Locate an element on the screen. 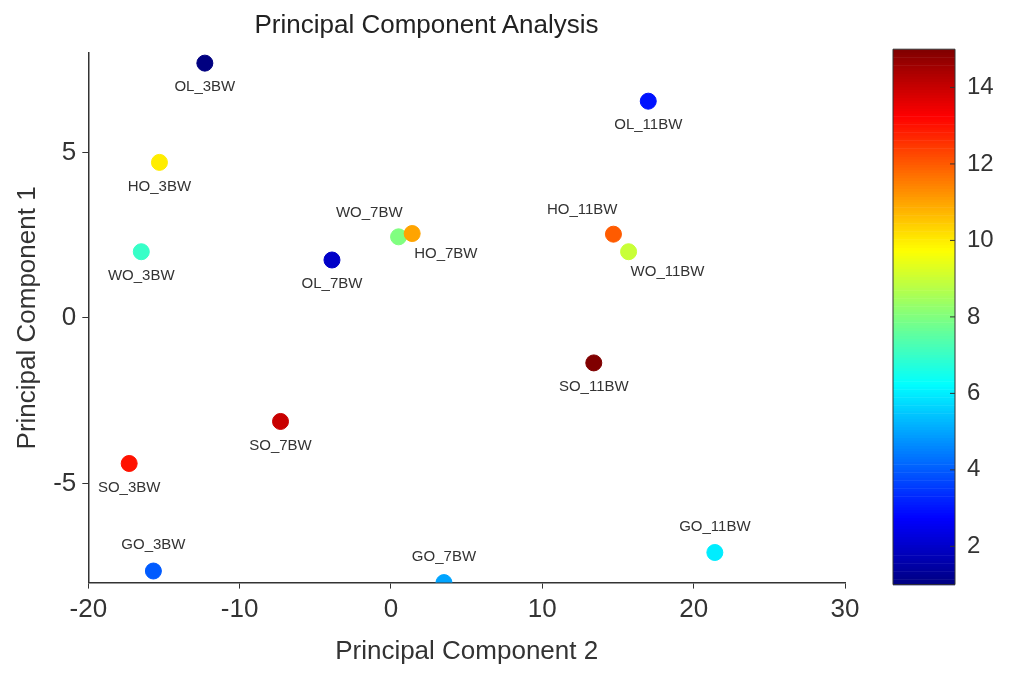 The image size is (1015, 675). annotation: OL_3BW is located at coordinates (205, 86).